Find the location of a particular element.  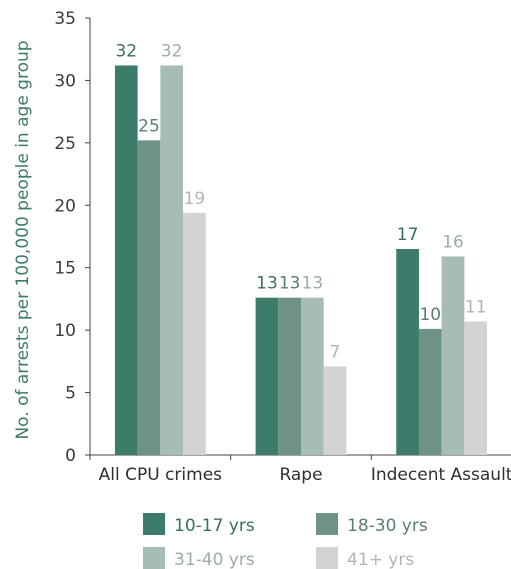

legend-label: 31-40 yrs is located at coordinates (214, 559).